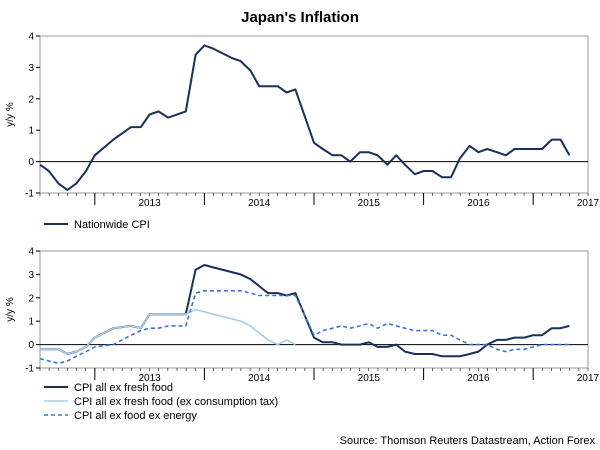 This screenshot has width=600, height=450. What do you see at coordinates (300, 17) in the screenshot?
I see `chart-title: Japan's Inflation` at bounding box center [300, 17].